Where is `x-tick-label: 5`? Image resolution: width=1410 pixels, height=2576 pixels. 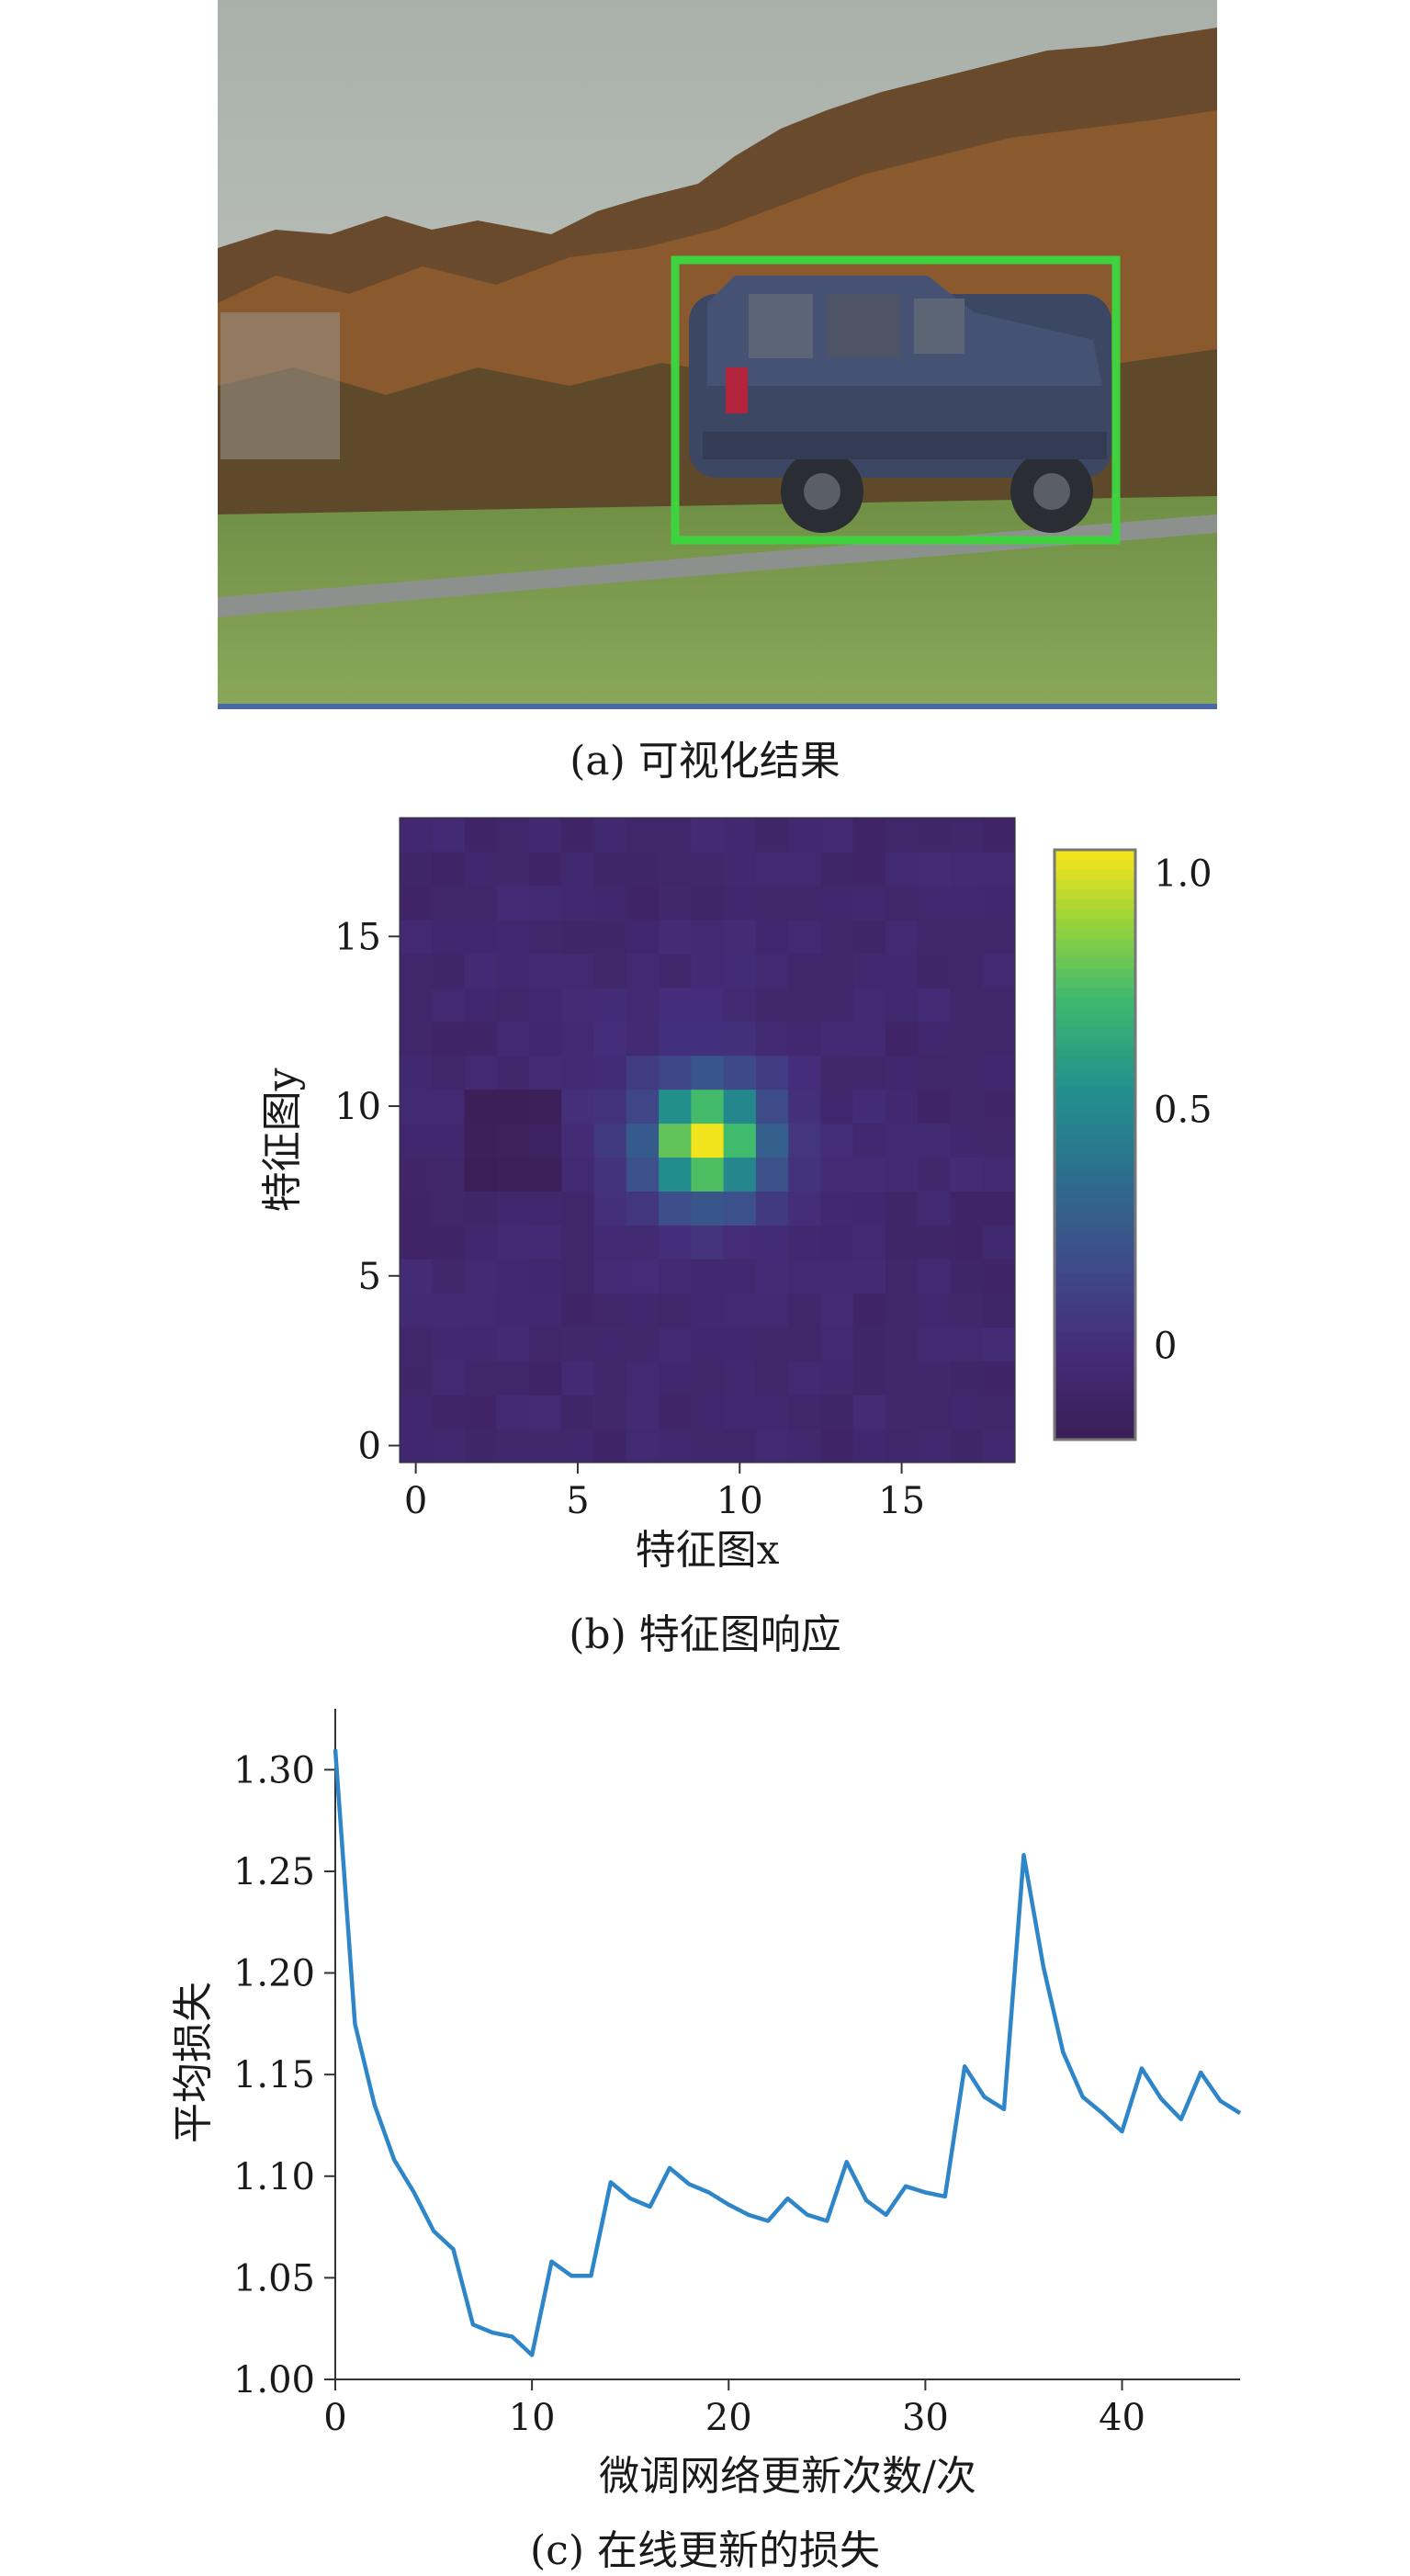 x-tick-label: 5 is located at coordinates (577, 1501).